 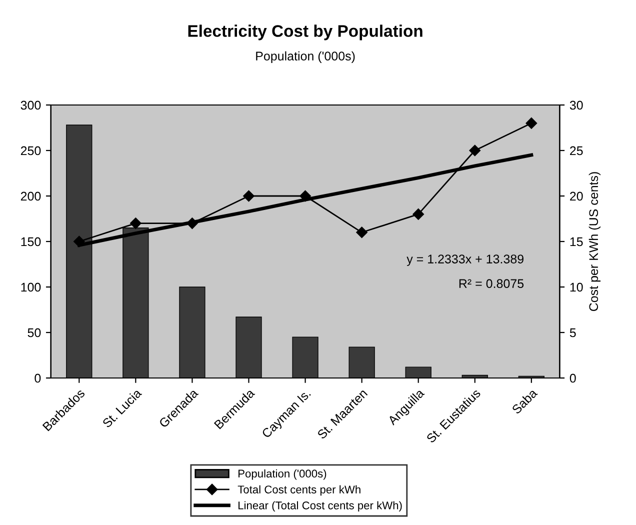 I want to click on y2-tick-label: 10, so click(x=576, y=287).